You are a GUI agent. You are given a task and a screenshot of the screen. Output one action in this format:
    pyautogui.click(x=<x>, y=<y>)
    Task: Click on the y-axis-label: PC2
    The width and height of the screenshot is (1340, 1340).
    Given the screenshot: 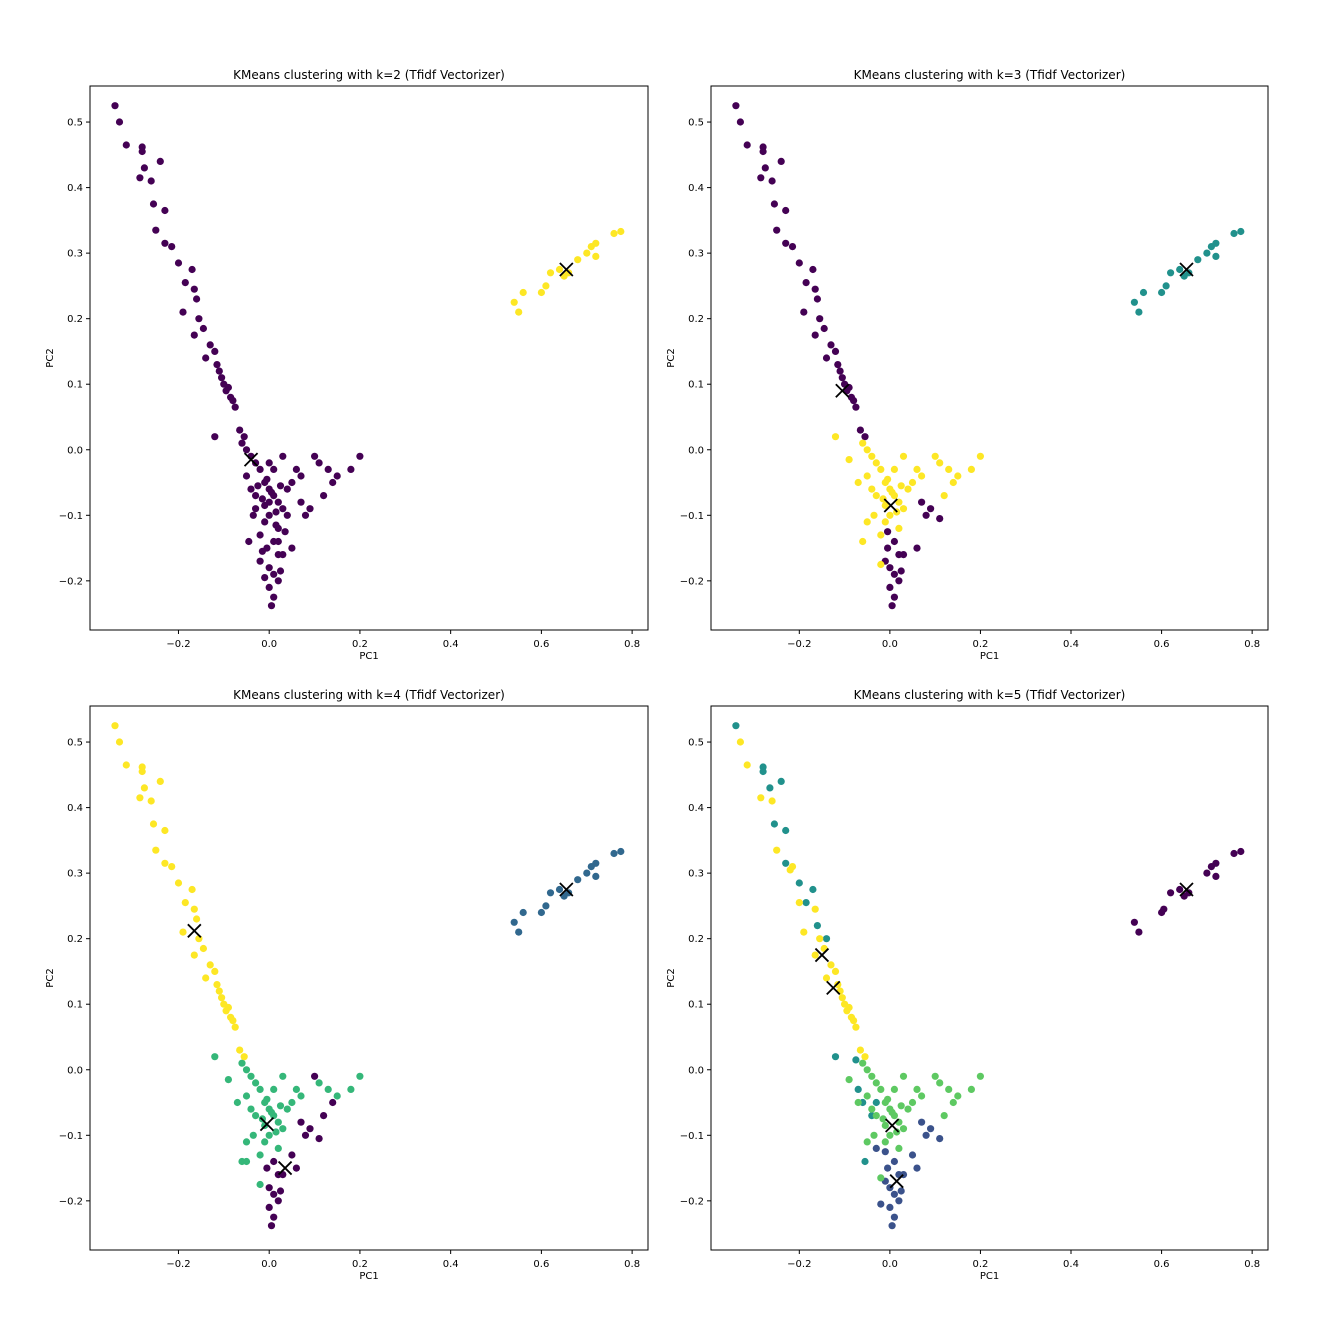 What is the action you would take?
    pyautogui.click(x=50, y=977)
    